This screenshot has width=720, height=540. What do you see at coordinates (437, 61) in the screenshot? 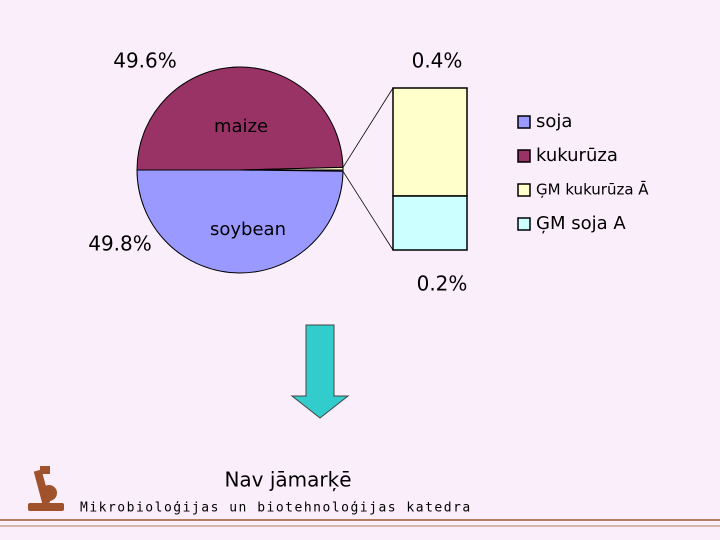
I see `value-label: 0.4%` at bounding box center [437, 61].